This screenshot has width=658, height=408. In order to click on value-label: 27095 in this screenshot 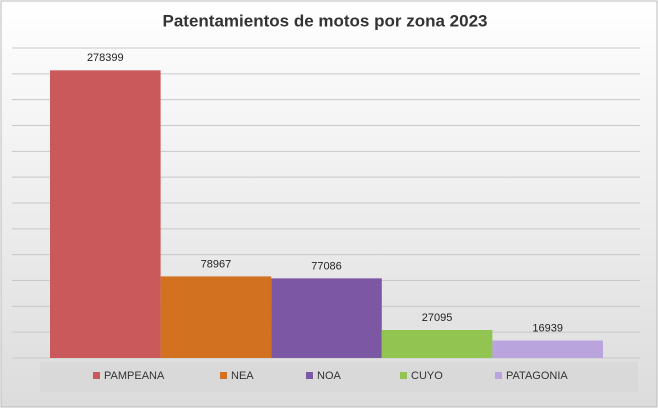, I will do `click(437, 318)`.